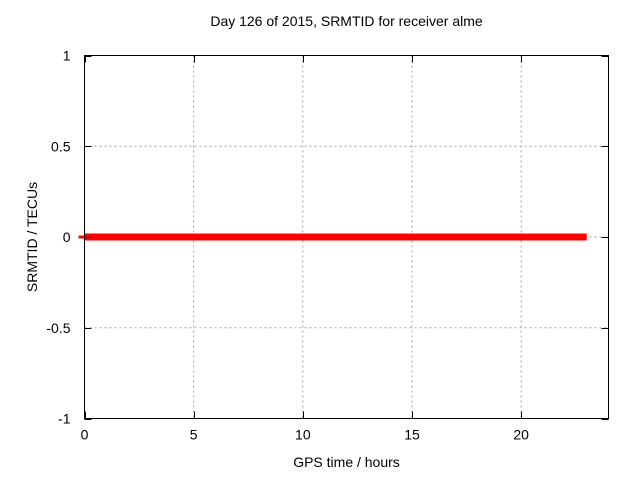 The width and height of the screenshot is (640, 480). Describe the element at coordinates (67, 237) in the screenshot. I see `y-tick-label: 0` at that location.